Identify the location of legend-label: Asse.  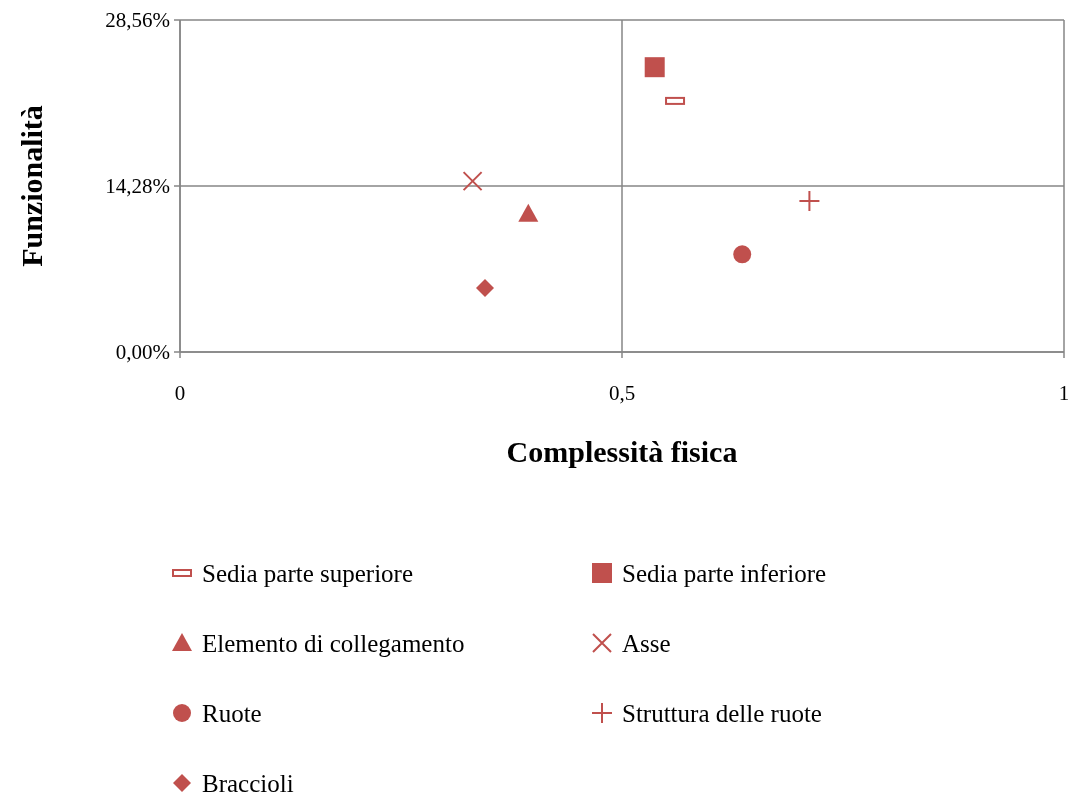
(646, 643).